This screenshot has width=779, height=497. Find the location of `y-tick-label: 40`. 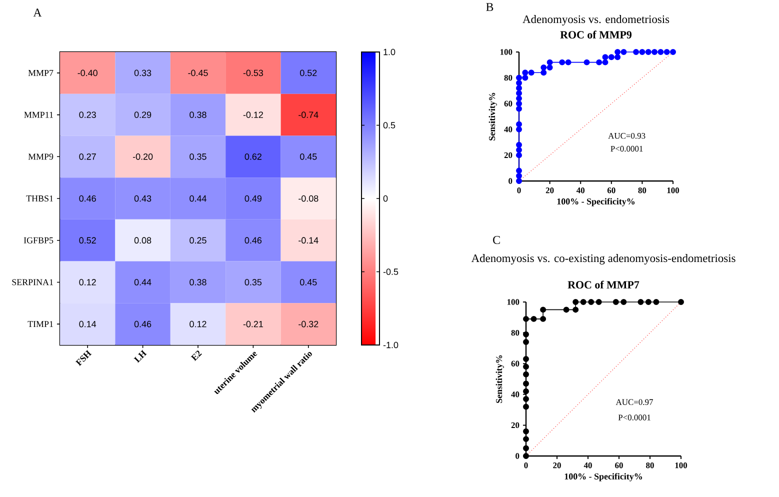

y-tick-label: 40 is located at coordinates (515, 395).